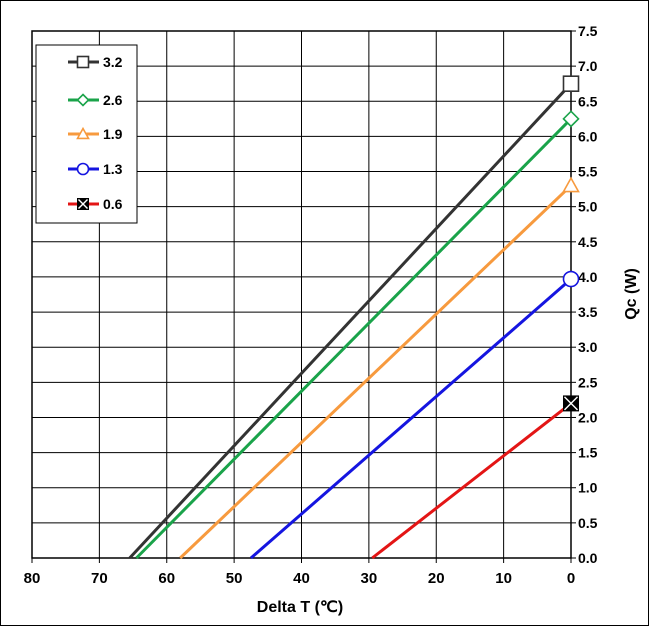  I want to click on series-marker-1.3, so click(571, 279).